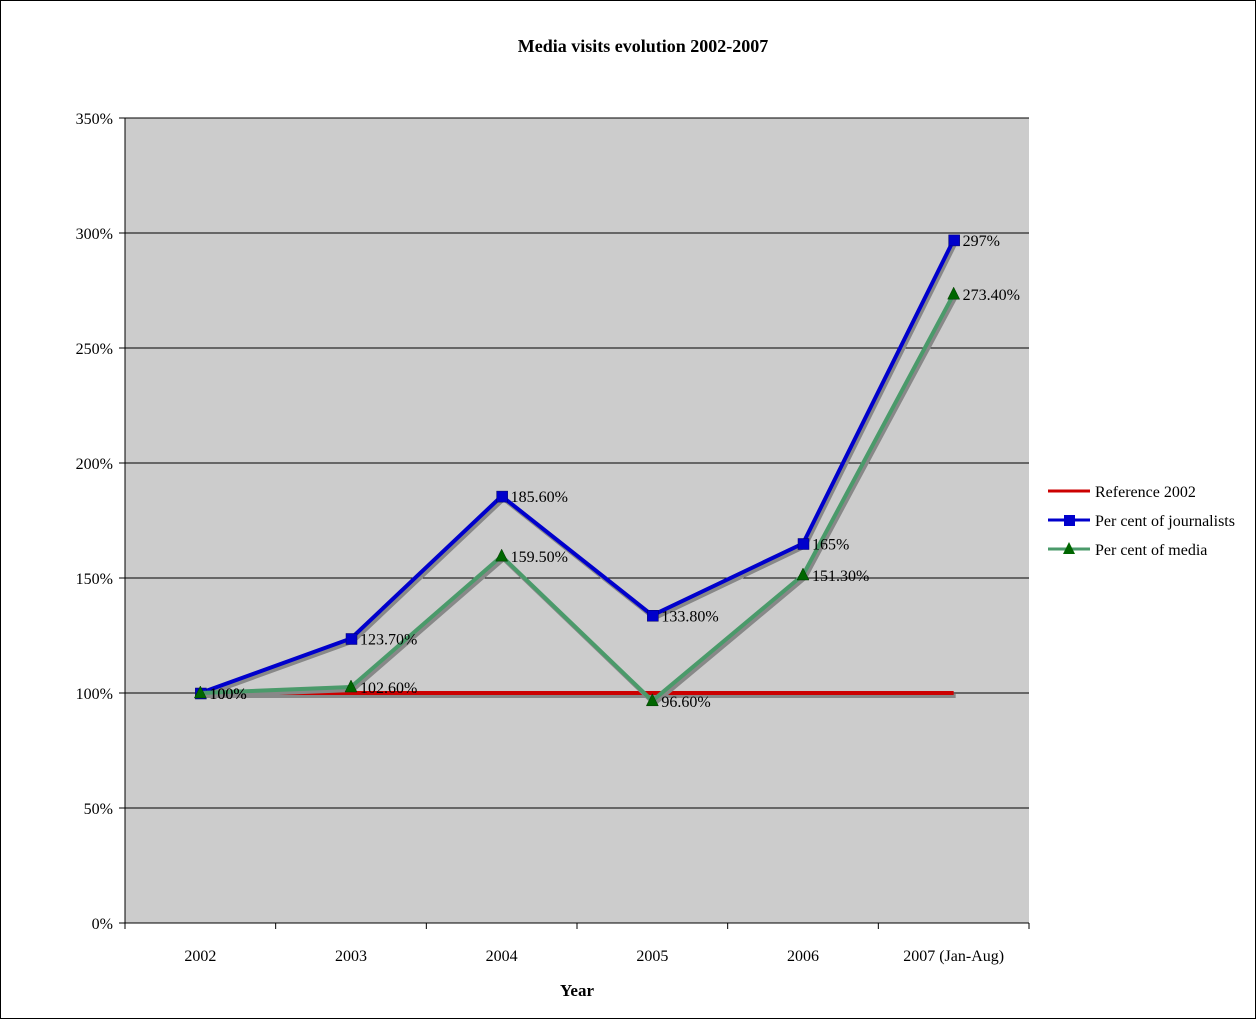  I want to click on x-tick-label: 2004, so click(502, 956).